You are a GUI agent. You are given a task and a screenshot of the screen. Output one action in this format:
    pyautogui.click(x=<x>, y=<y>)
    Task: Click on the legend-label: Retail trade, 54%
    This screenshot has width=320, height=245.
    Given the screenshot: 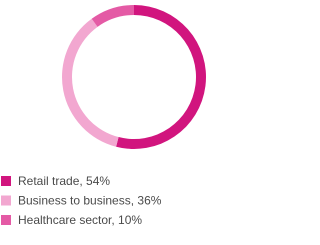 What is the action you would take?
    pyautogui.click(x=64, y=181)
    